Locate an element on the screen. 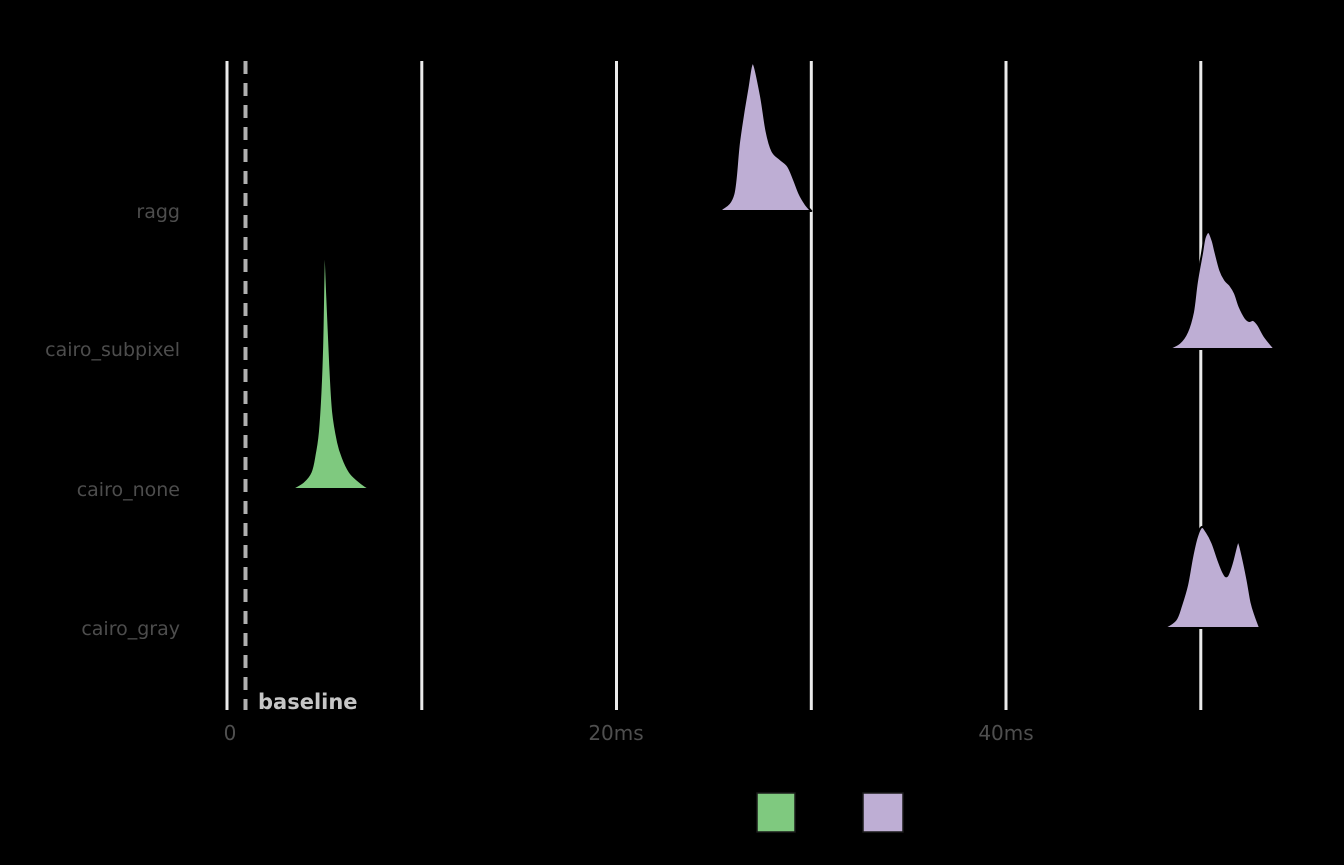  x-tick-label-20ms: 20ms is located at coordinates (615, 733).